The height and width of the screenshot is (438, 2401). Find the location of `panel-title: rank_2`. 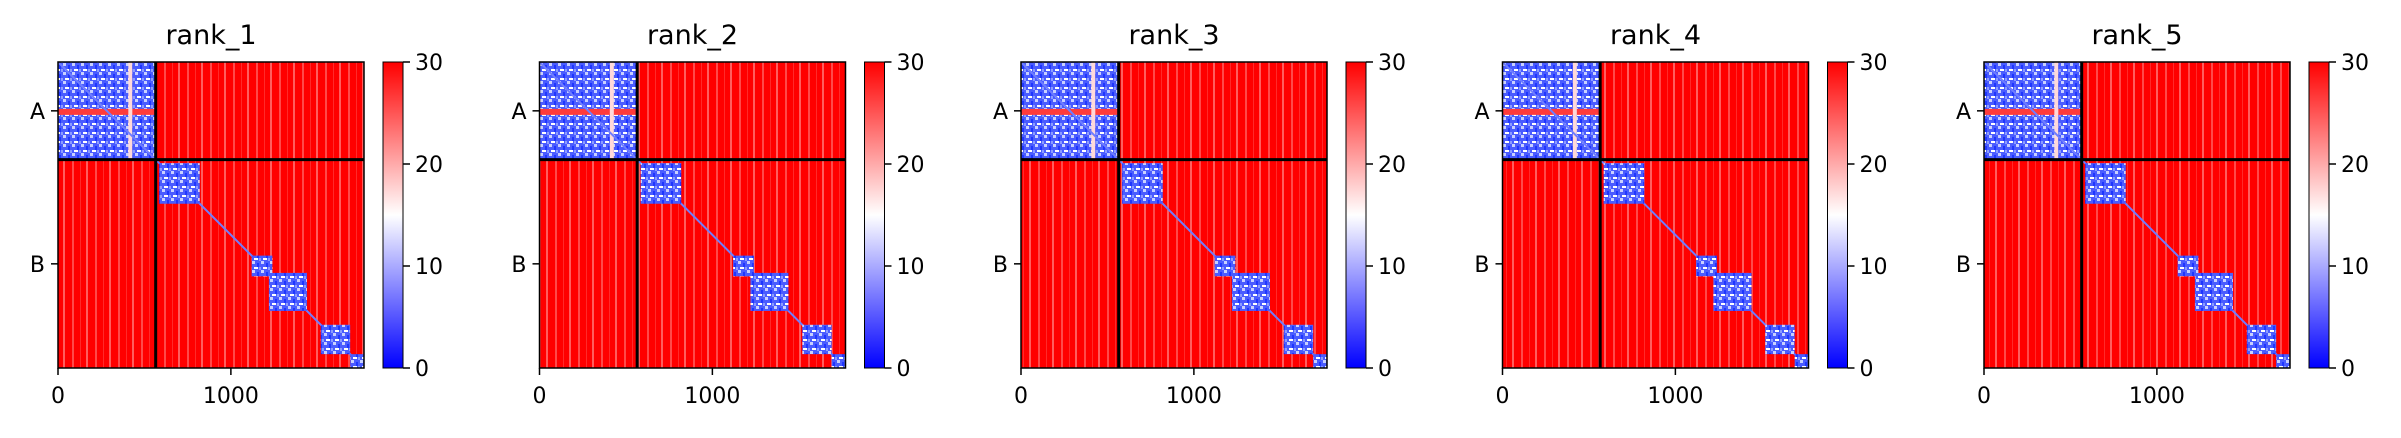

panel-title: rank_2 is located at coordinates (692, 35).